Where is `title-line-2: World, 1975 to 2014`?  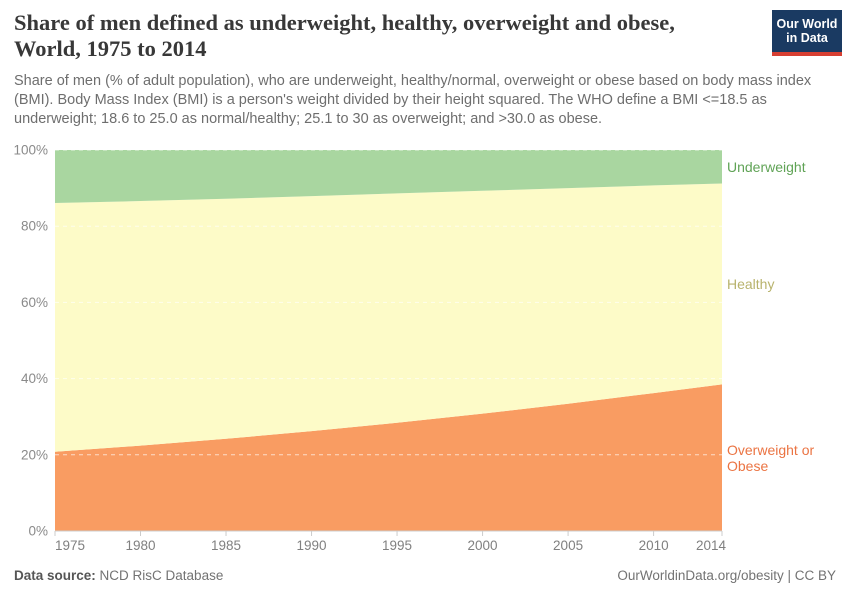 title-line-2: World, 1975 to 2014 is located at coordinates (110, 48).